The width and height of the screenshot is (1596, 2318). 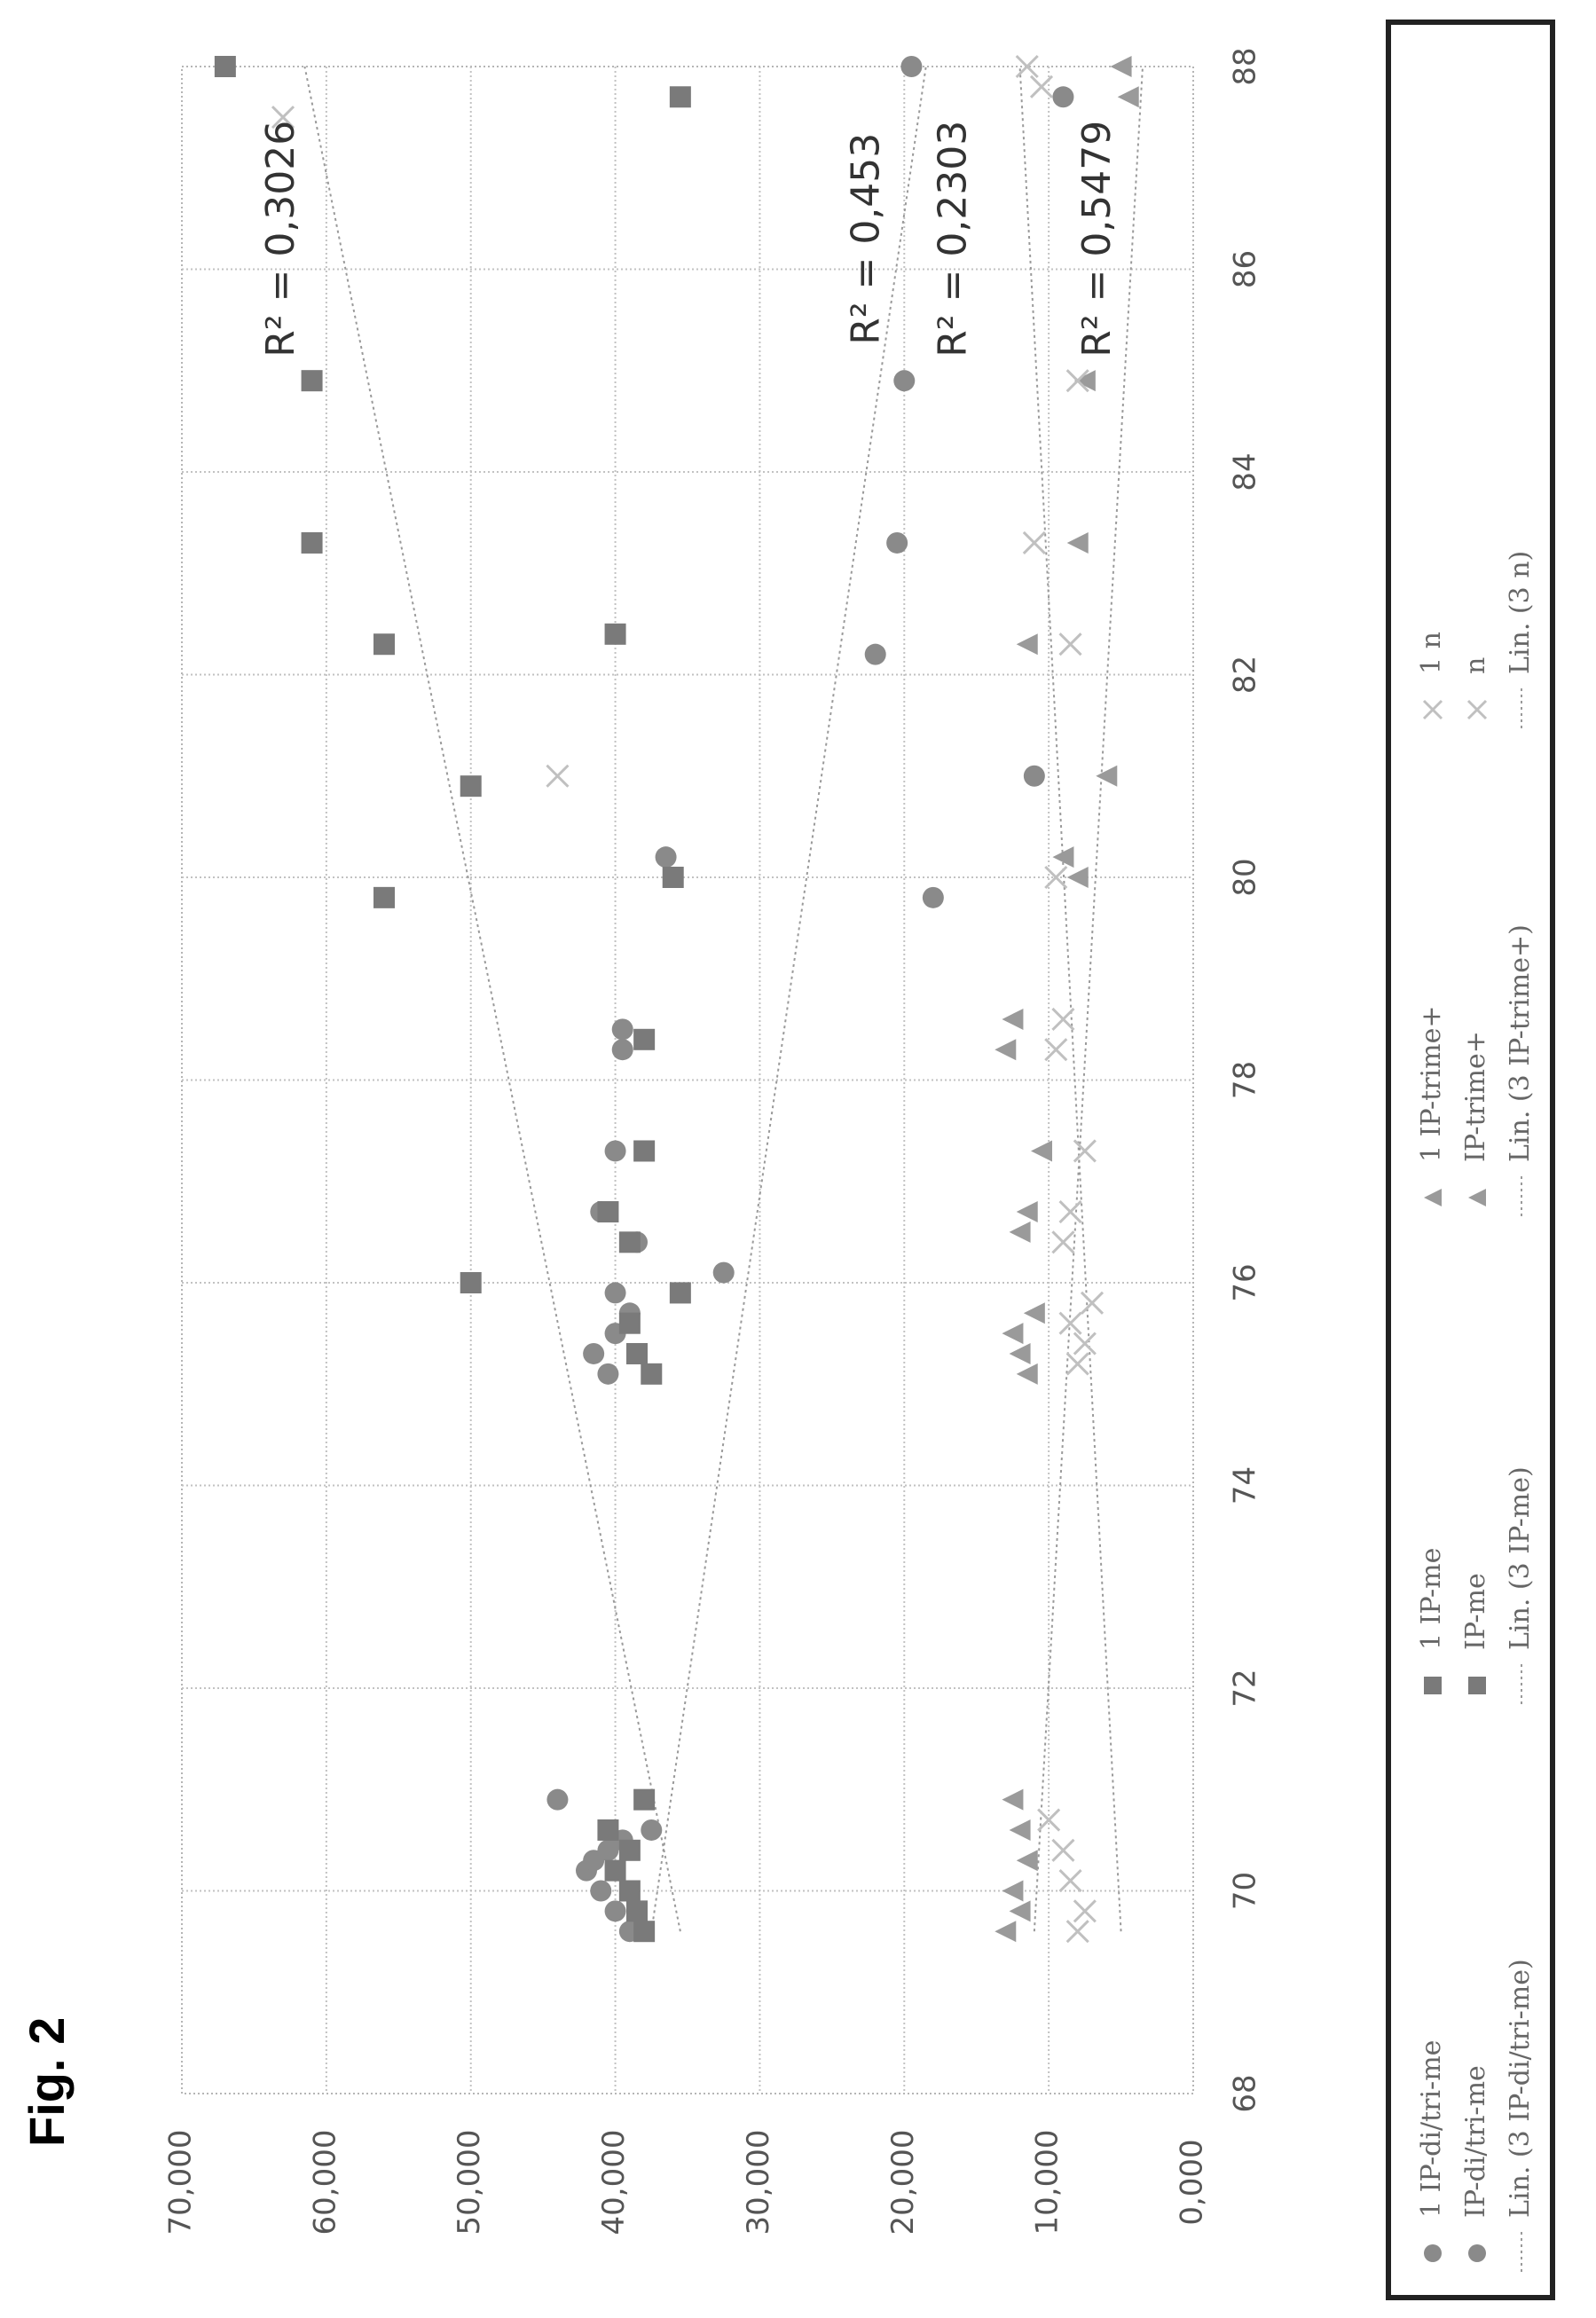 I want to click on x-tick-label: 88, so click(x=1245, y=66).